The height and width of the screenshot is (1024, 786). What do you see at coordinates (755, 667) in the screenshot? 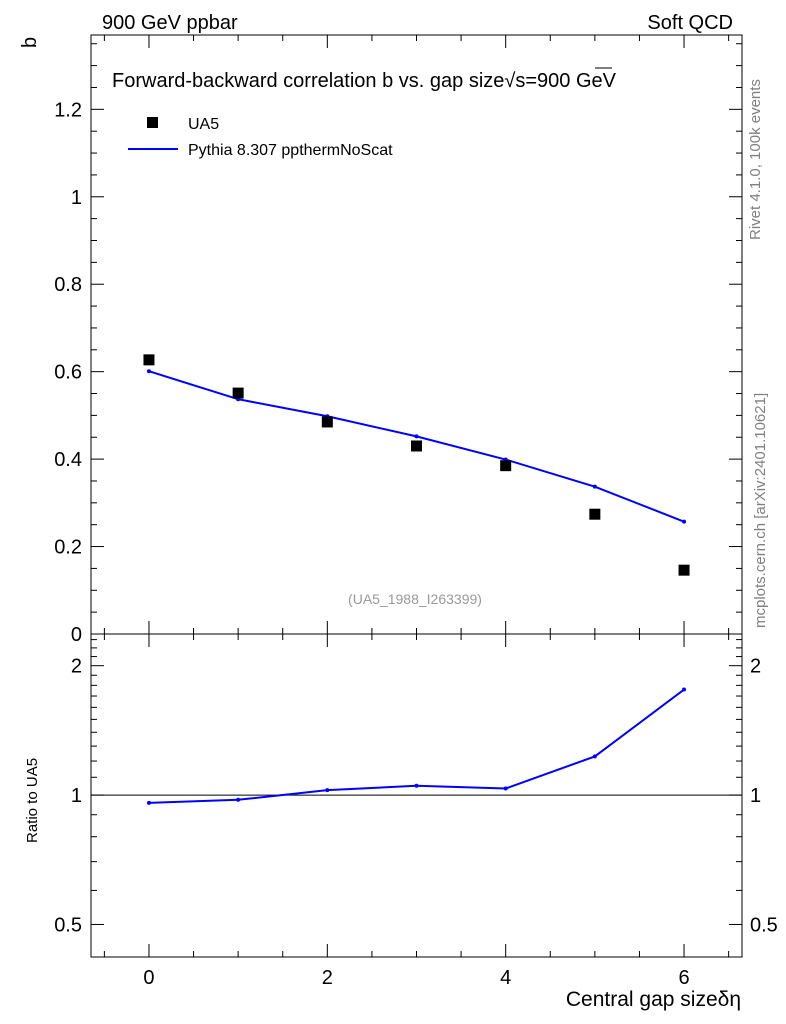
I see `ratio-y-tick-label-right: 2` at bounding box center [755, 667].